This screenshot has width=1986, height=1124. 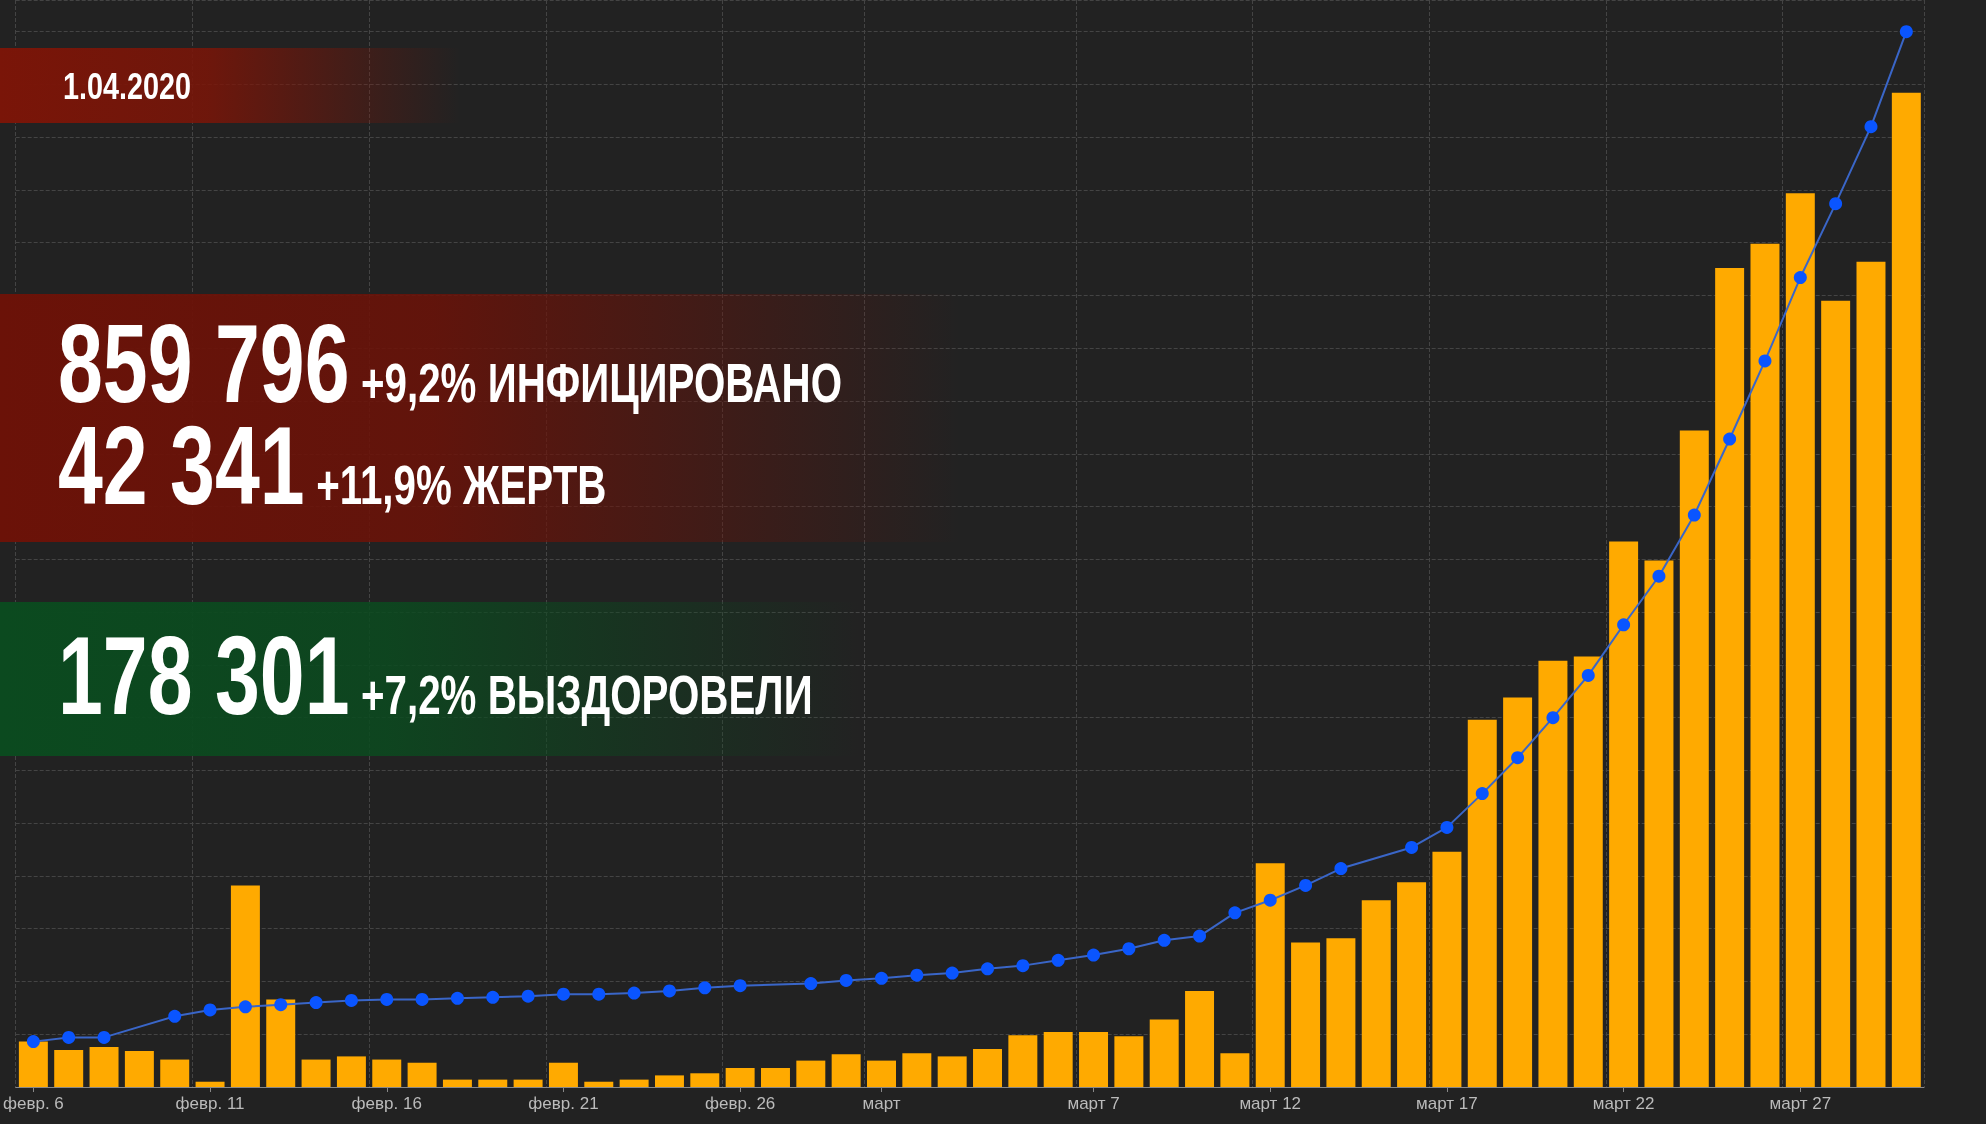 I want to click on annotation: 178 301, so click(x=204, y=675).